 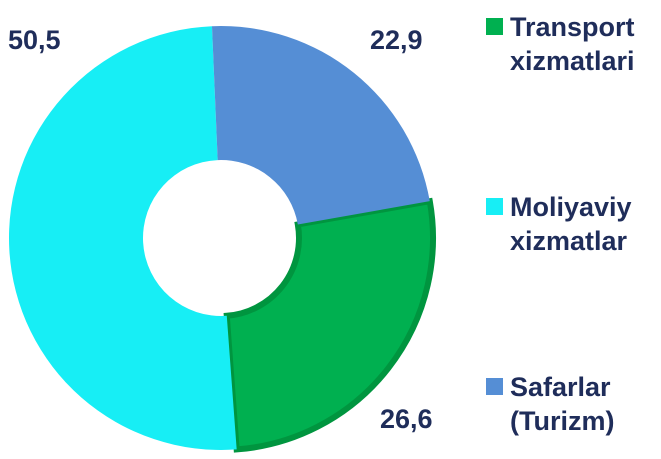 I want to click on legend-label: Moliyaviy xizmatlar, so click(x=571, y=224).